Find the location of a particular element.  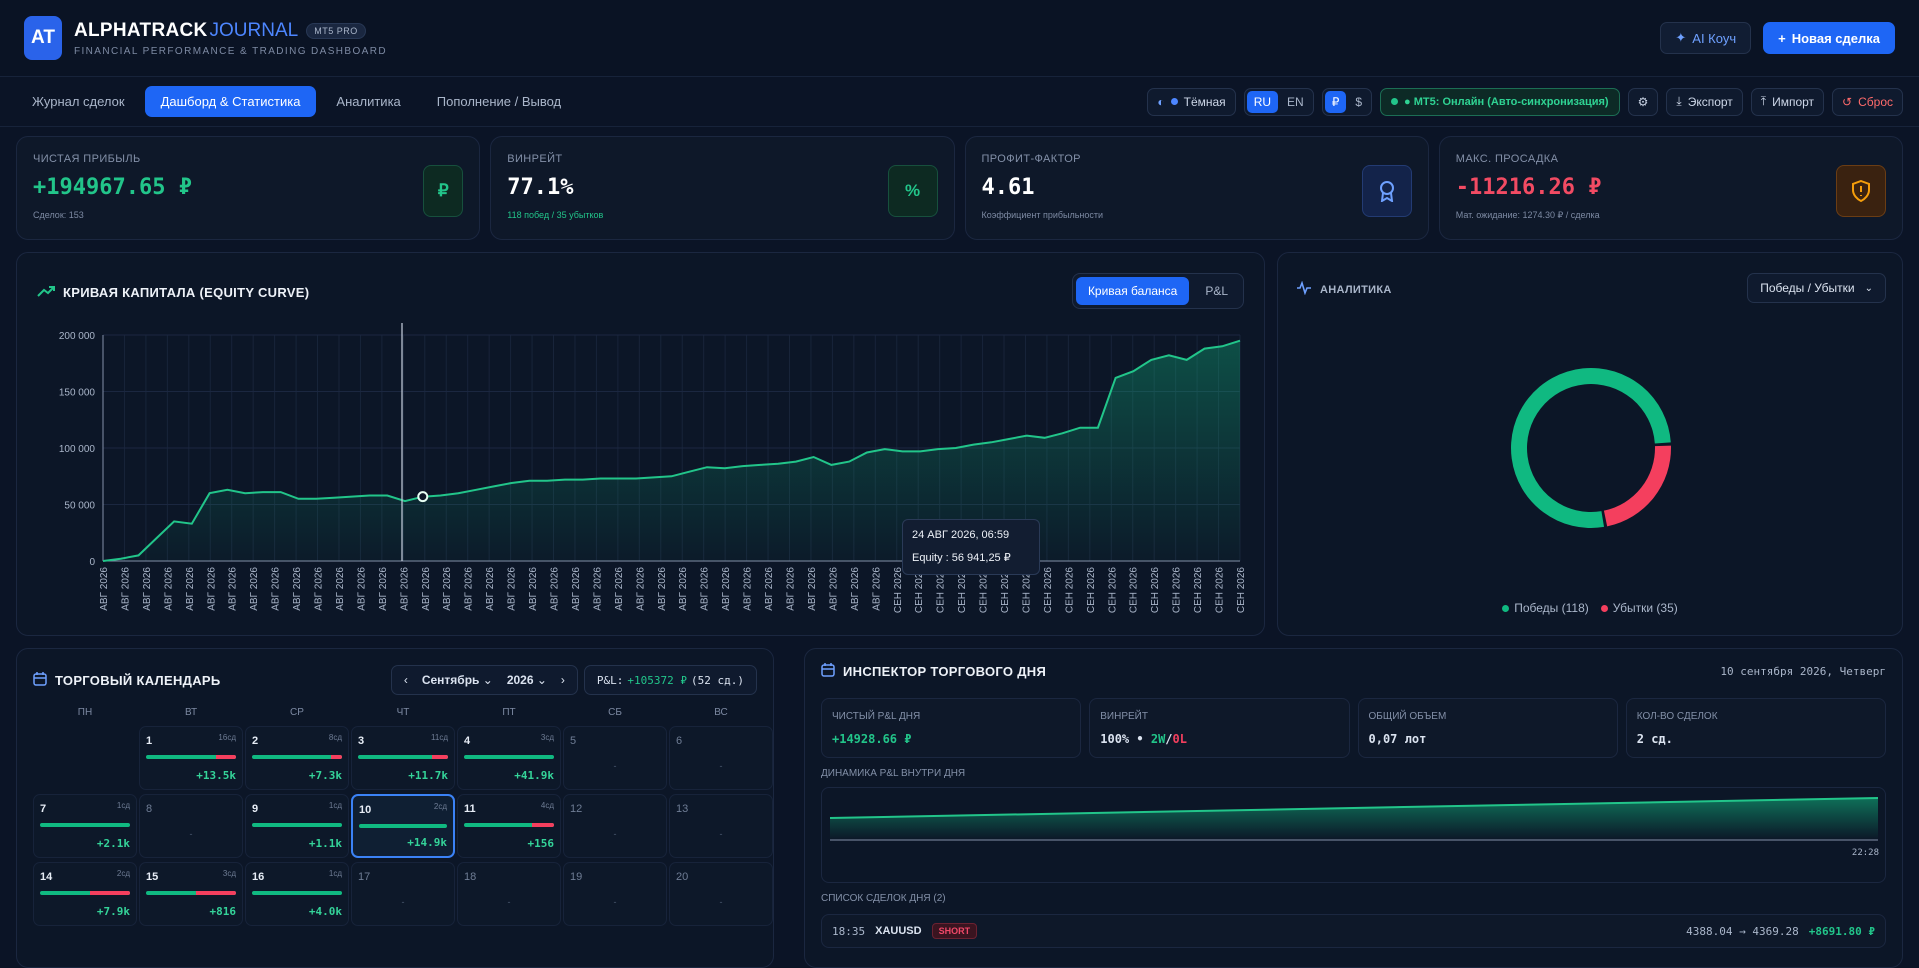

settings-button: ⚙ is located at coordinates (1643, 101).